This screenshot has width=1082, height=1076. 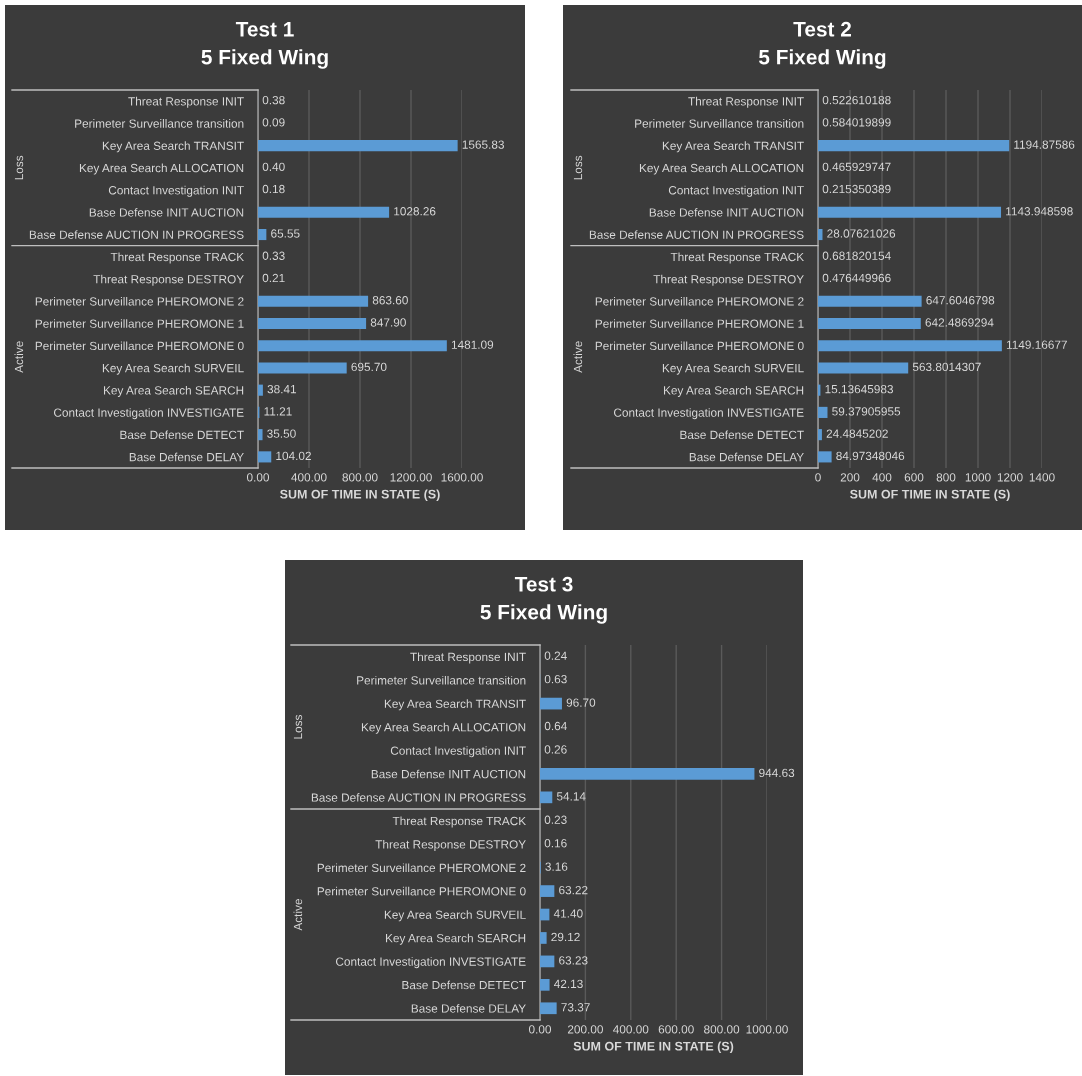 I want to click on data-label: 29.12, so click(x=565, y=937).